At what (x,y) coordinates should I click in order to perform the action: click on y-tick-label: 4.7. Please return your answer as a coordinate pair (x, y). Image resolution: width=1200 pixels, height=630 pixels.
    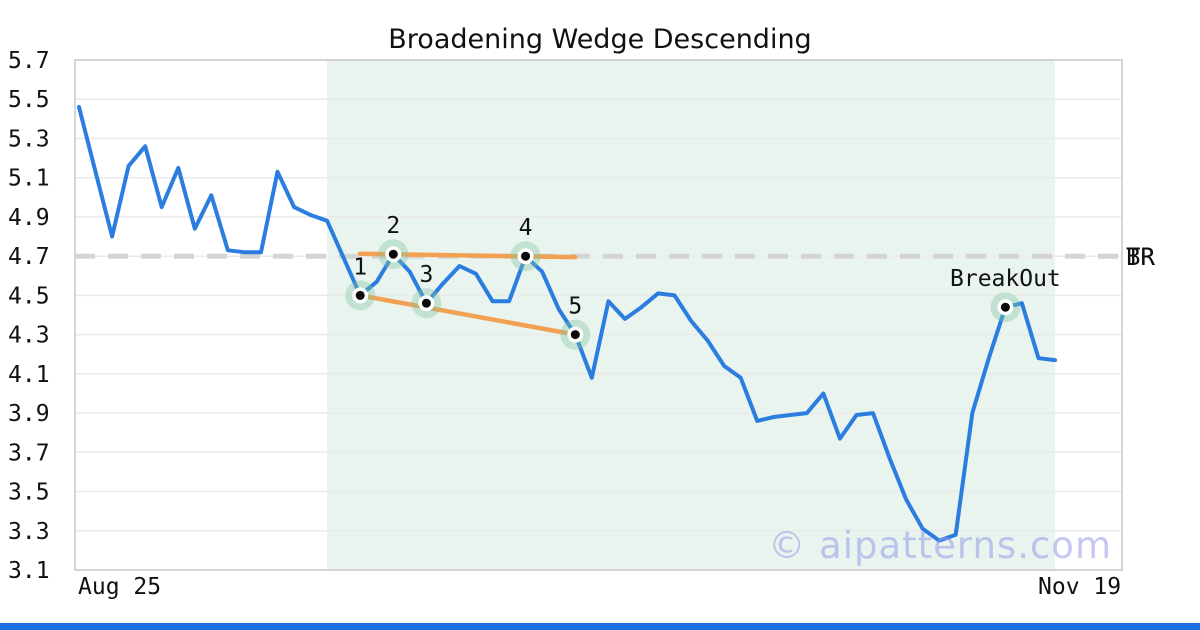
    Looking at the image, I should click on (29, 257).